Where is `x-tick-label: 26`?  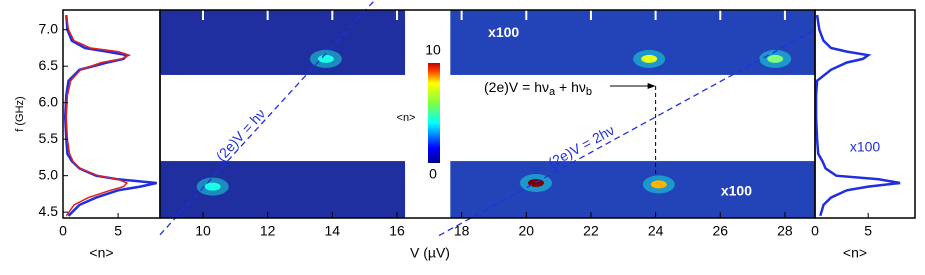
x-tick-label: 26 is located at coordinates (720, 231).